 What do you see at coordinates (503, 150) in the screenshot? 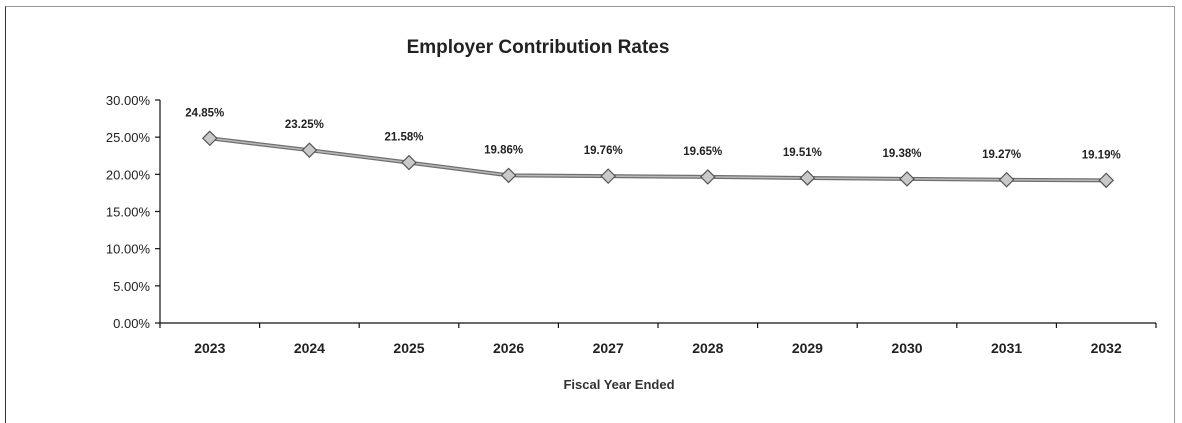
I see `data-label: 19.86%` at bounding box center [503, 150].